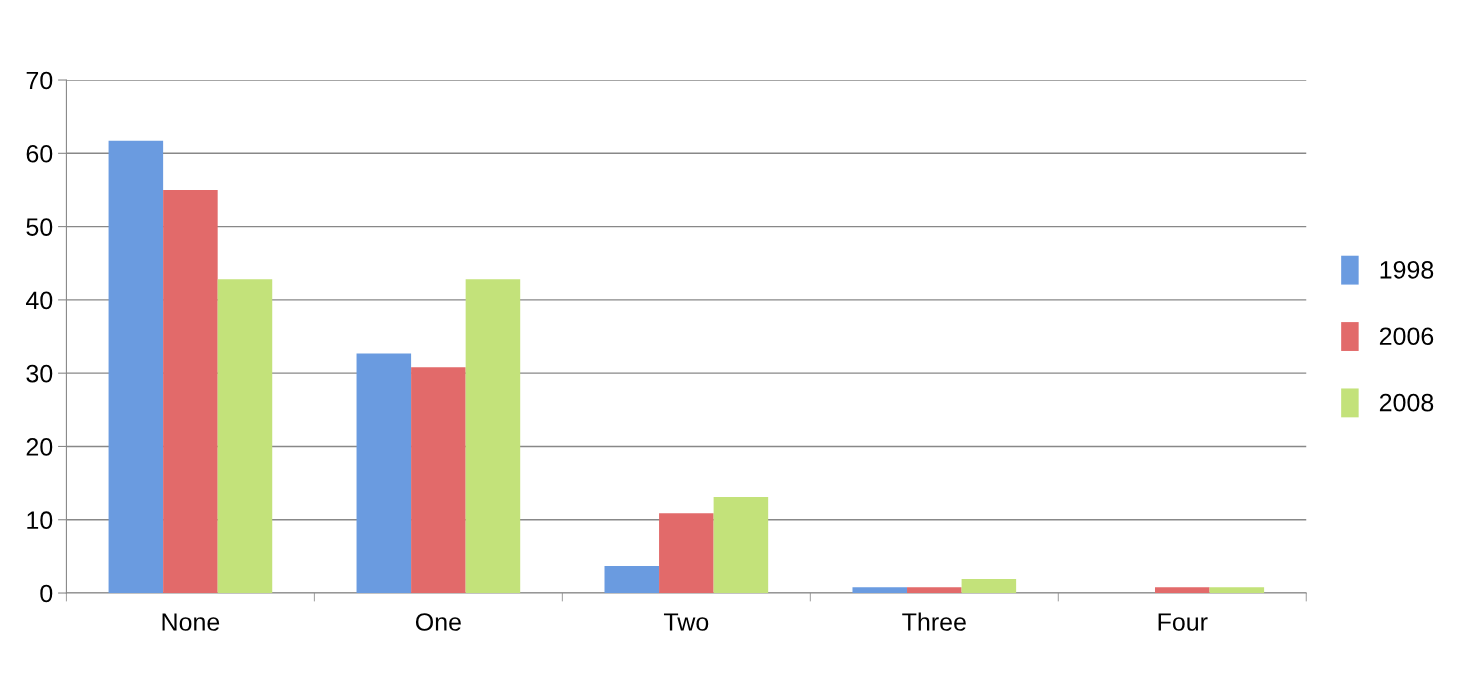  I want to click on y-tick-label: 0, so click(46, 593).